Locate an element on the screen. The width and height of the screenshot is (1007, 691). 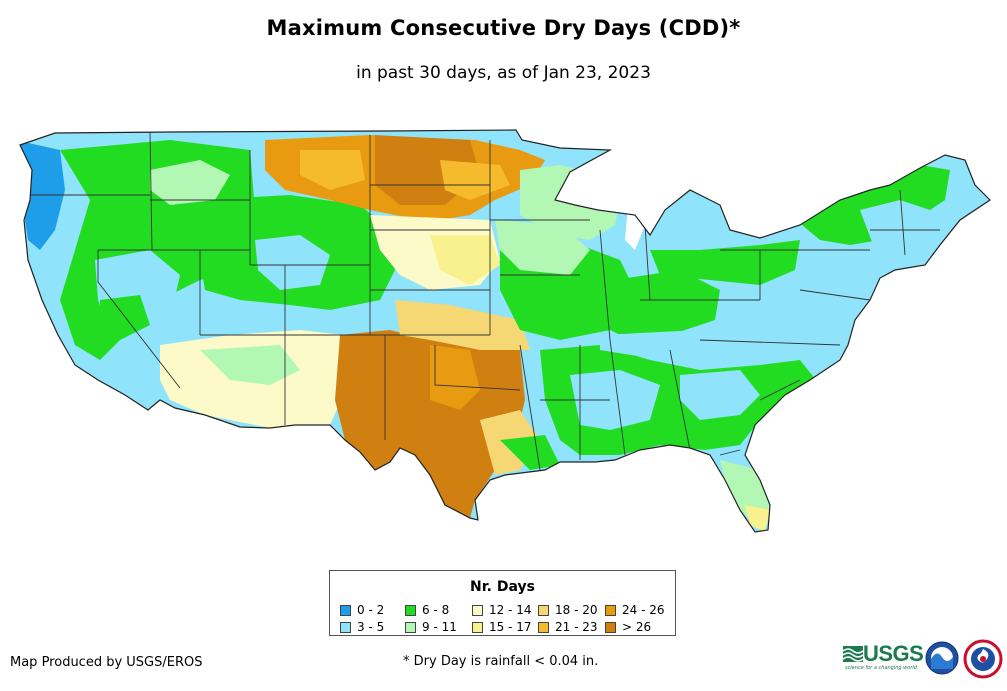
legend-item-12-14: 12 - 14 is located at coordinates (502, 610).